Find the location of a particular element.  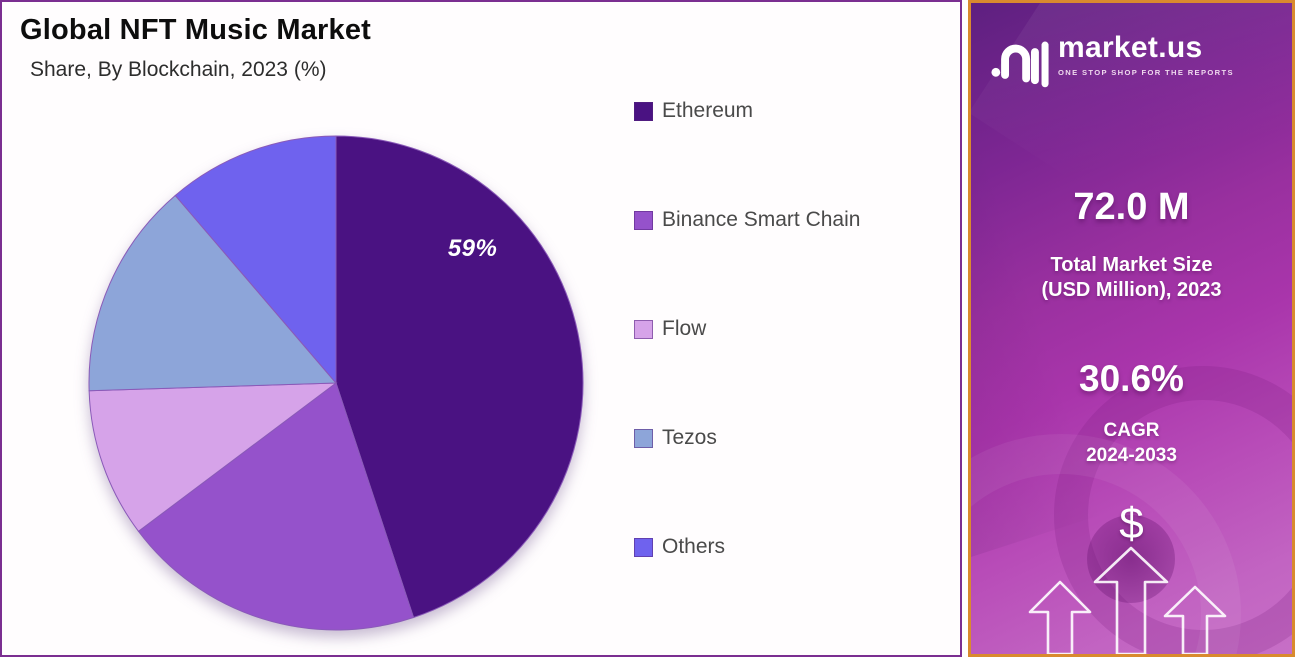

cagr-label-line1: CAGR is located at coordinates (1131, 430).